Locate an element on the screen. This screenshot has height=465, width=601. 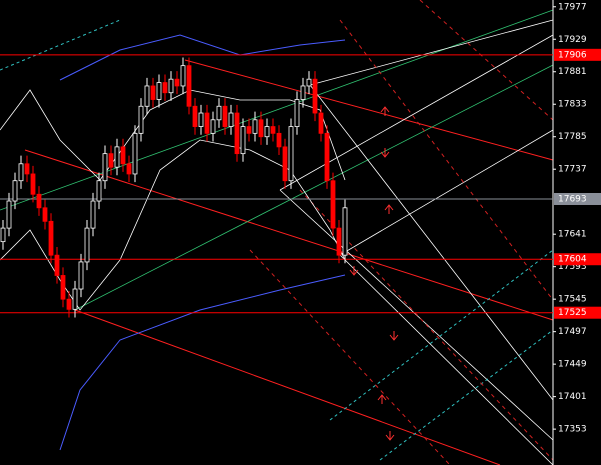
level-label: 17604 is located at coordinates (572, 260).